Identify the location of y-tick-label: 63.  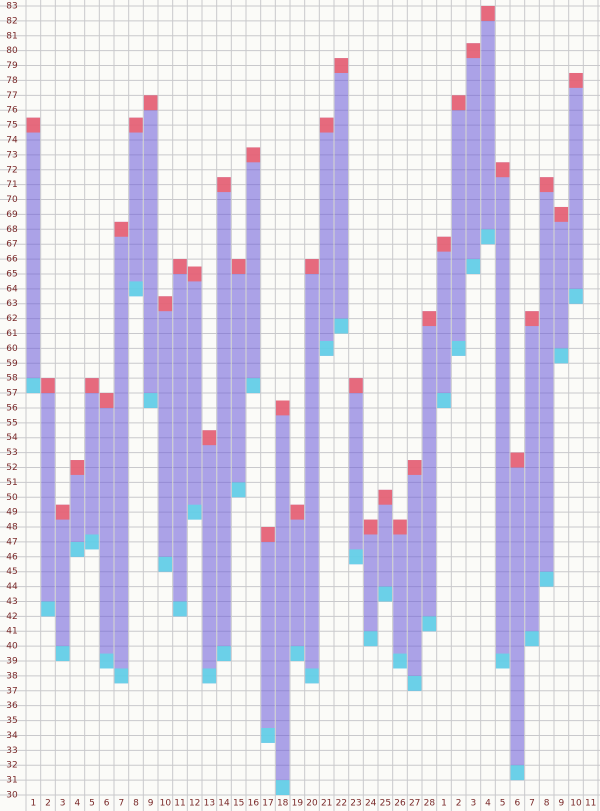
(11, 304).